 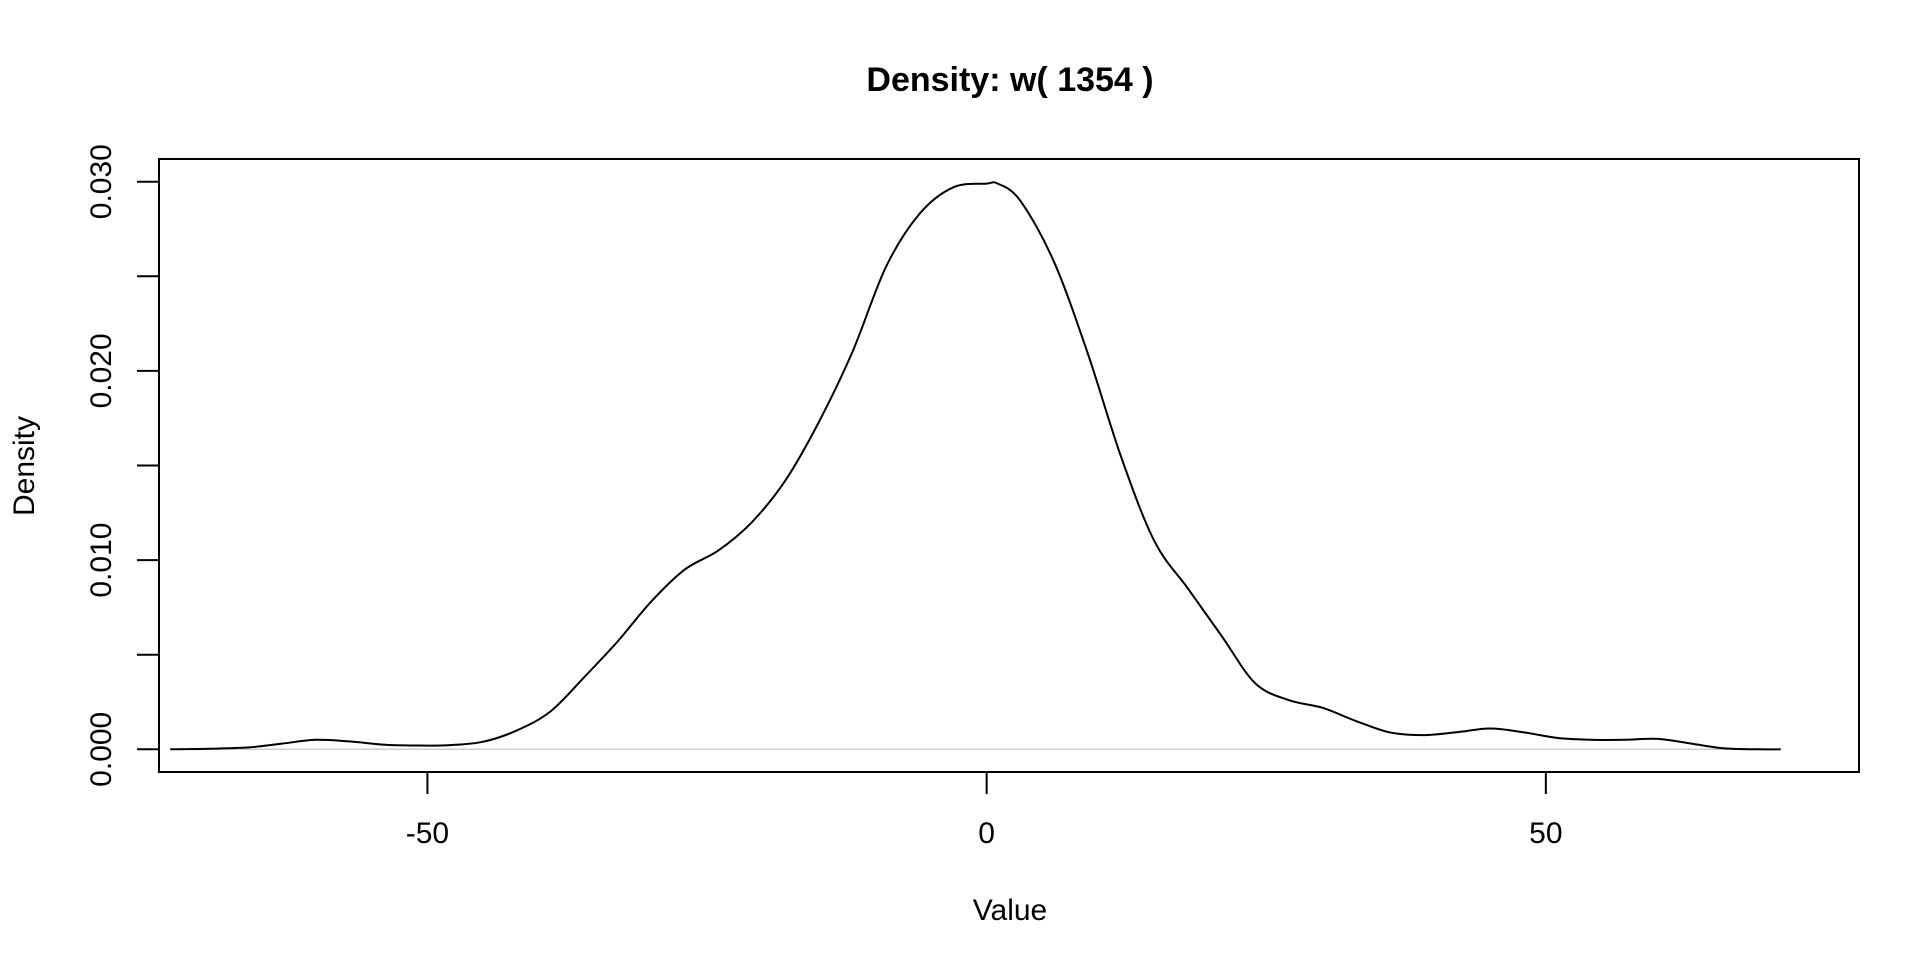 I want to click on y-tick-label: 0.010, so click(x=101, y=560).